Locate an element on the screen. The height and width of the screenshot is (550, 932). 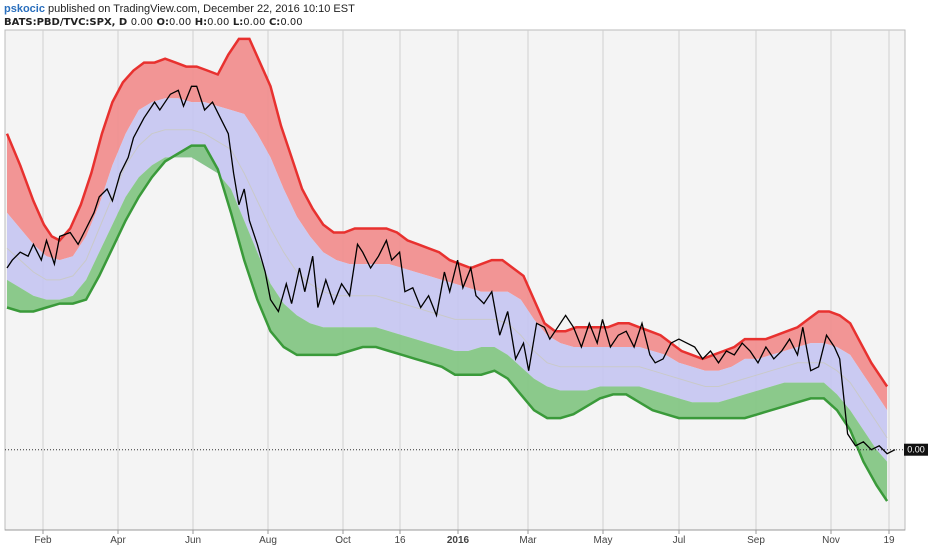
x-axis: Feb Apr Jun Aug Oct 16 2016 Mar May Jul Sep Nov 19 is located at coordinates (455, 537).